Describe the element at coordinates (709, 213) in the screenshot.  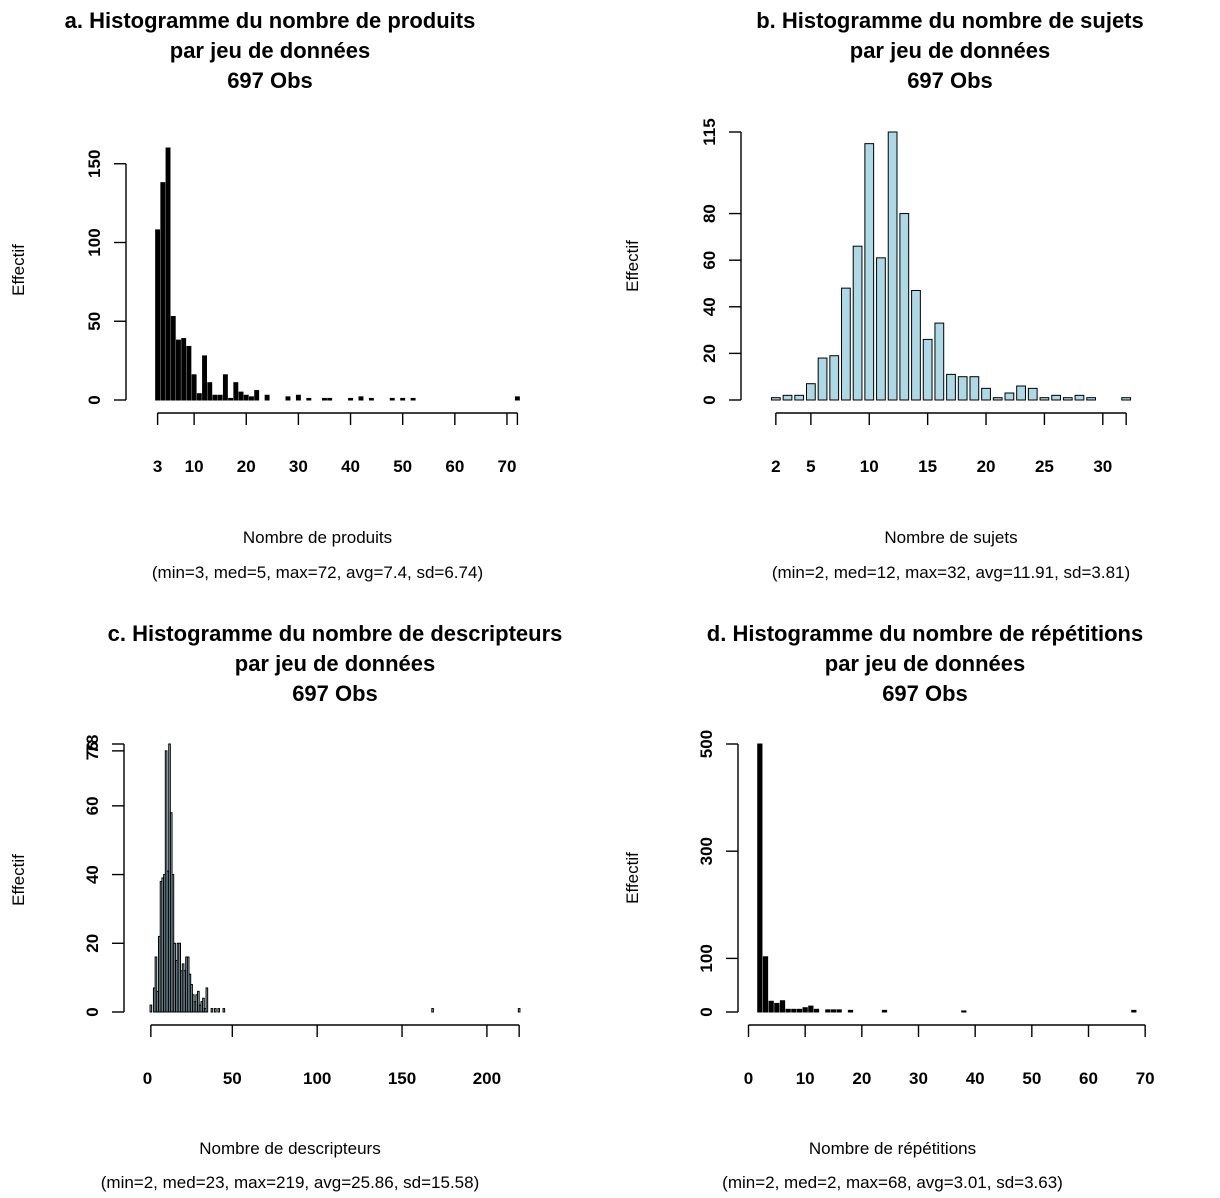
I see `y-tick-label: 80` at that location.